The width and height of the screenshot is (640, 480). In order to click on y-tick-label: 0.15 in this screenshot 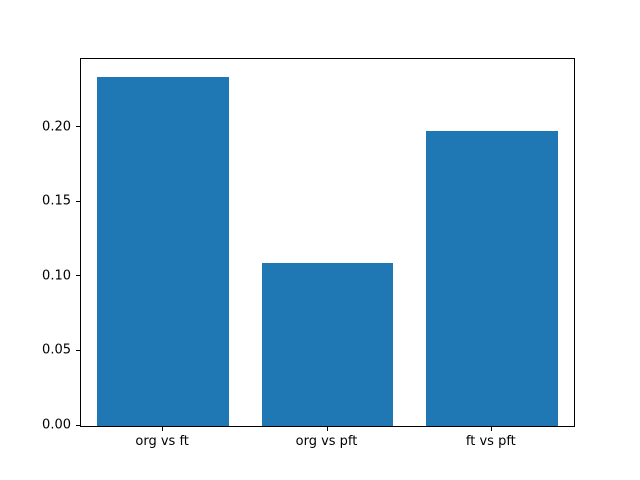, I will do `click(56, 201)`.